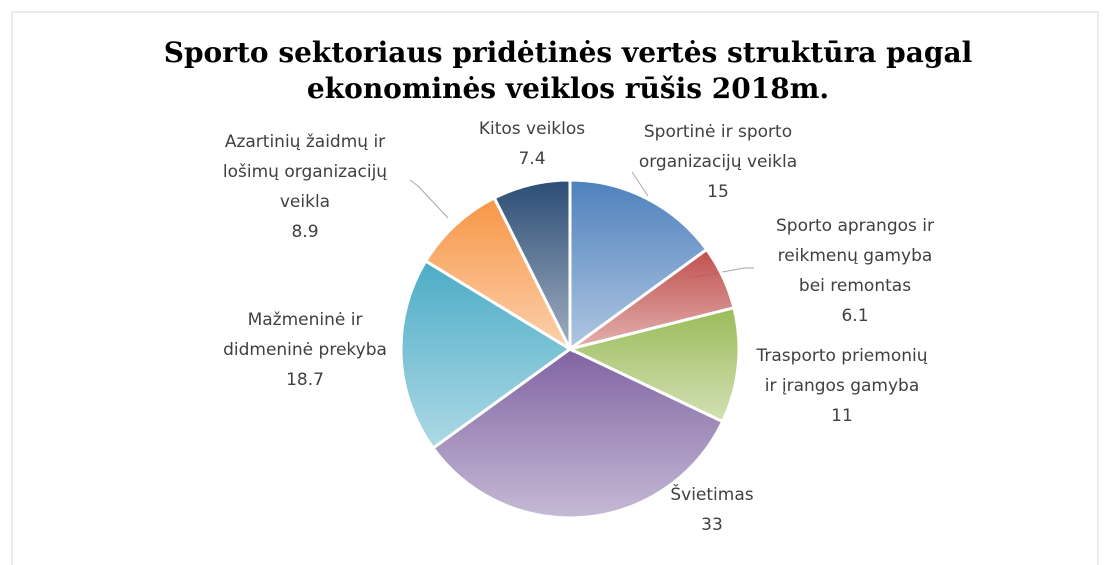  I want to click on data-label-value: 11, so click(842, 416).